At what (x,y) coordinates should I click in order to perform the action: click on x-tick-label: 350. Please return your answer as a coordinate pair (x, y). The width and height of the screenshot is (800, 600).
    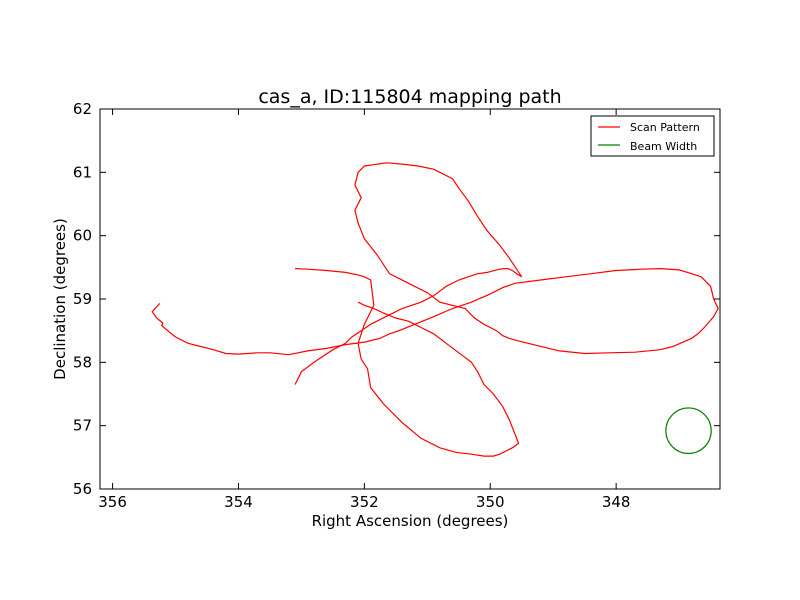
    Looking at the image, I should click on (490, 502).